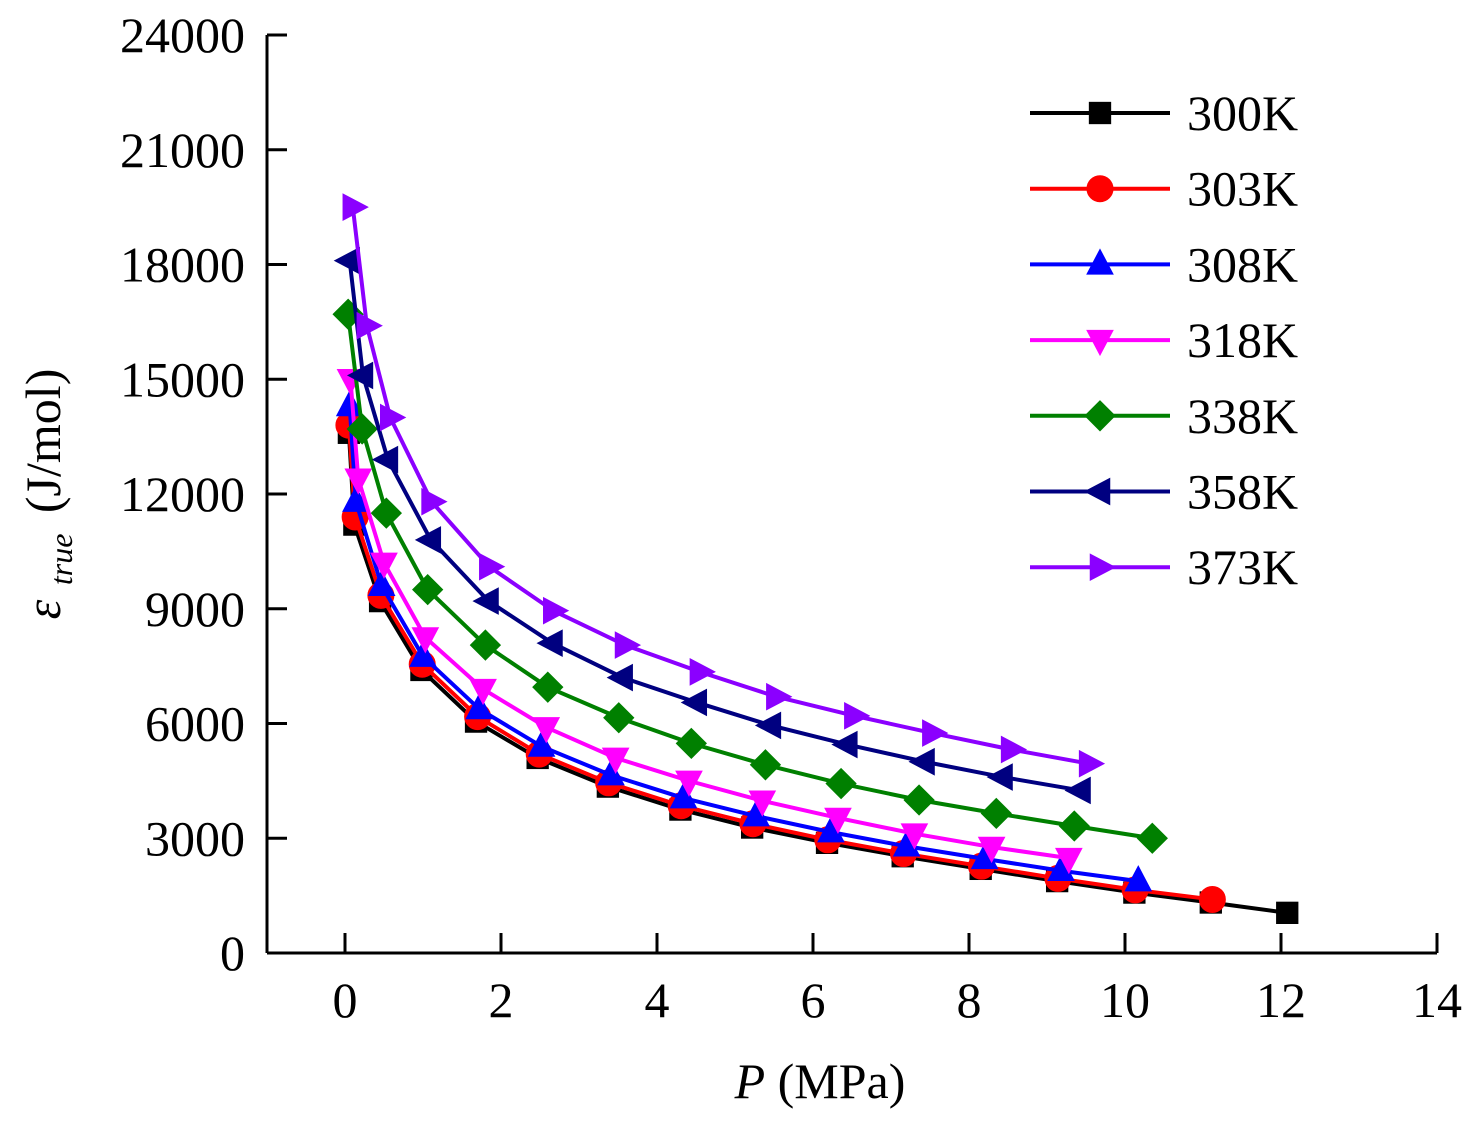 This screenshot has height=1122, width=1481. Describe the element at coordinates (820, 1081) in the screenshot. I see `x-axis-title: P (MPa)` at that location.